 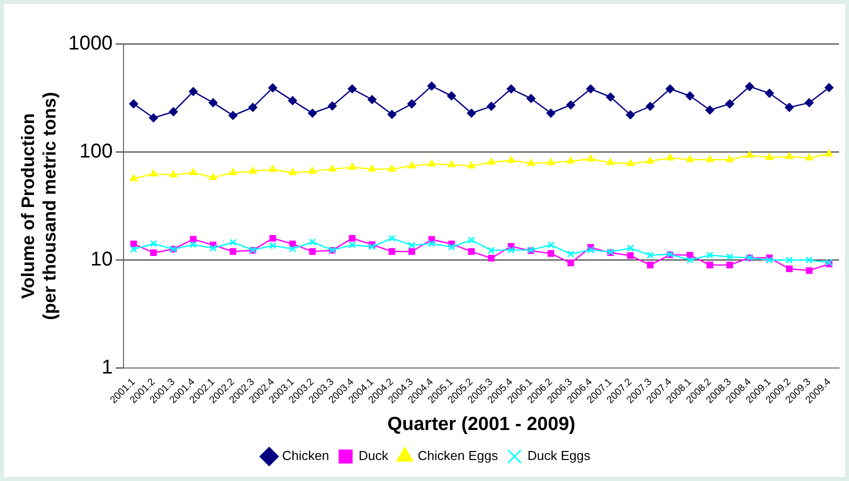 What do you see at coordinates (90, 43) in the screenshot?
I see `y-tick-label: 1000` at bounding box center [90, 43].